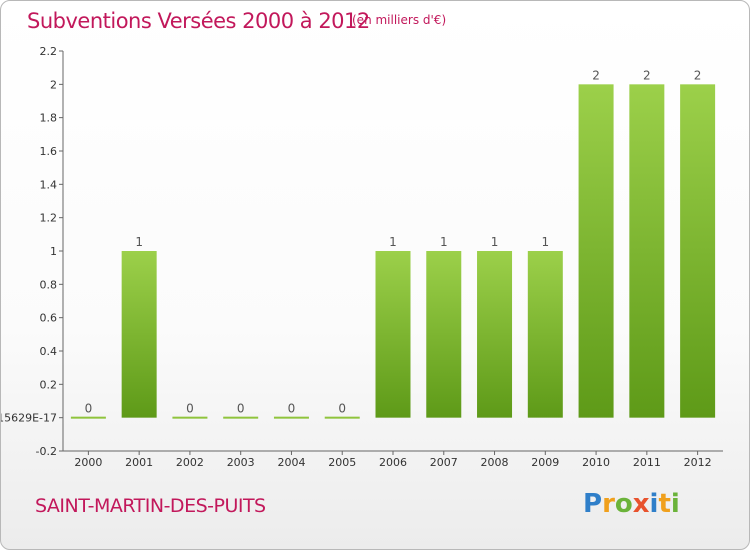  What do you see at coordinates (342, 417) in the screenshot?
I see `bar-2005` at bounding box center [342, 417].